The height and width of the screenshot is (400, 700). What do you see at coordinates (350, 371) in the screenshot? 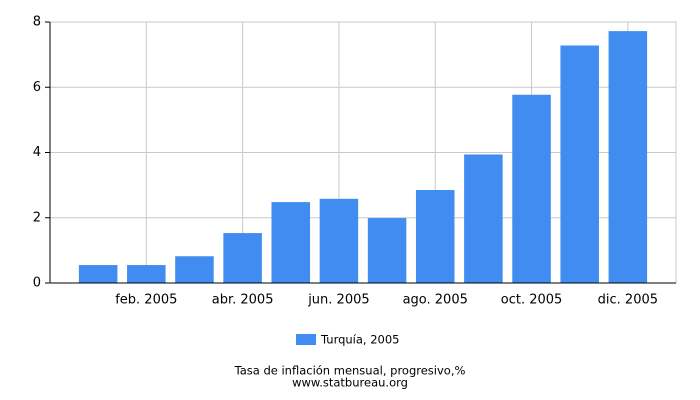
I see `caption: Tasa de inflación mensual, progresivo,%` at bounding box center [350, 371].